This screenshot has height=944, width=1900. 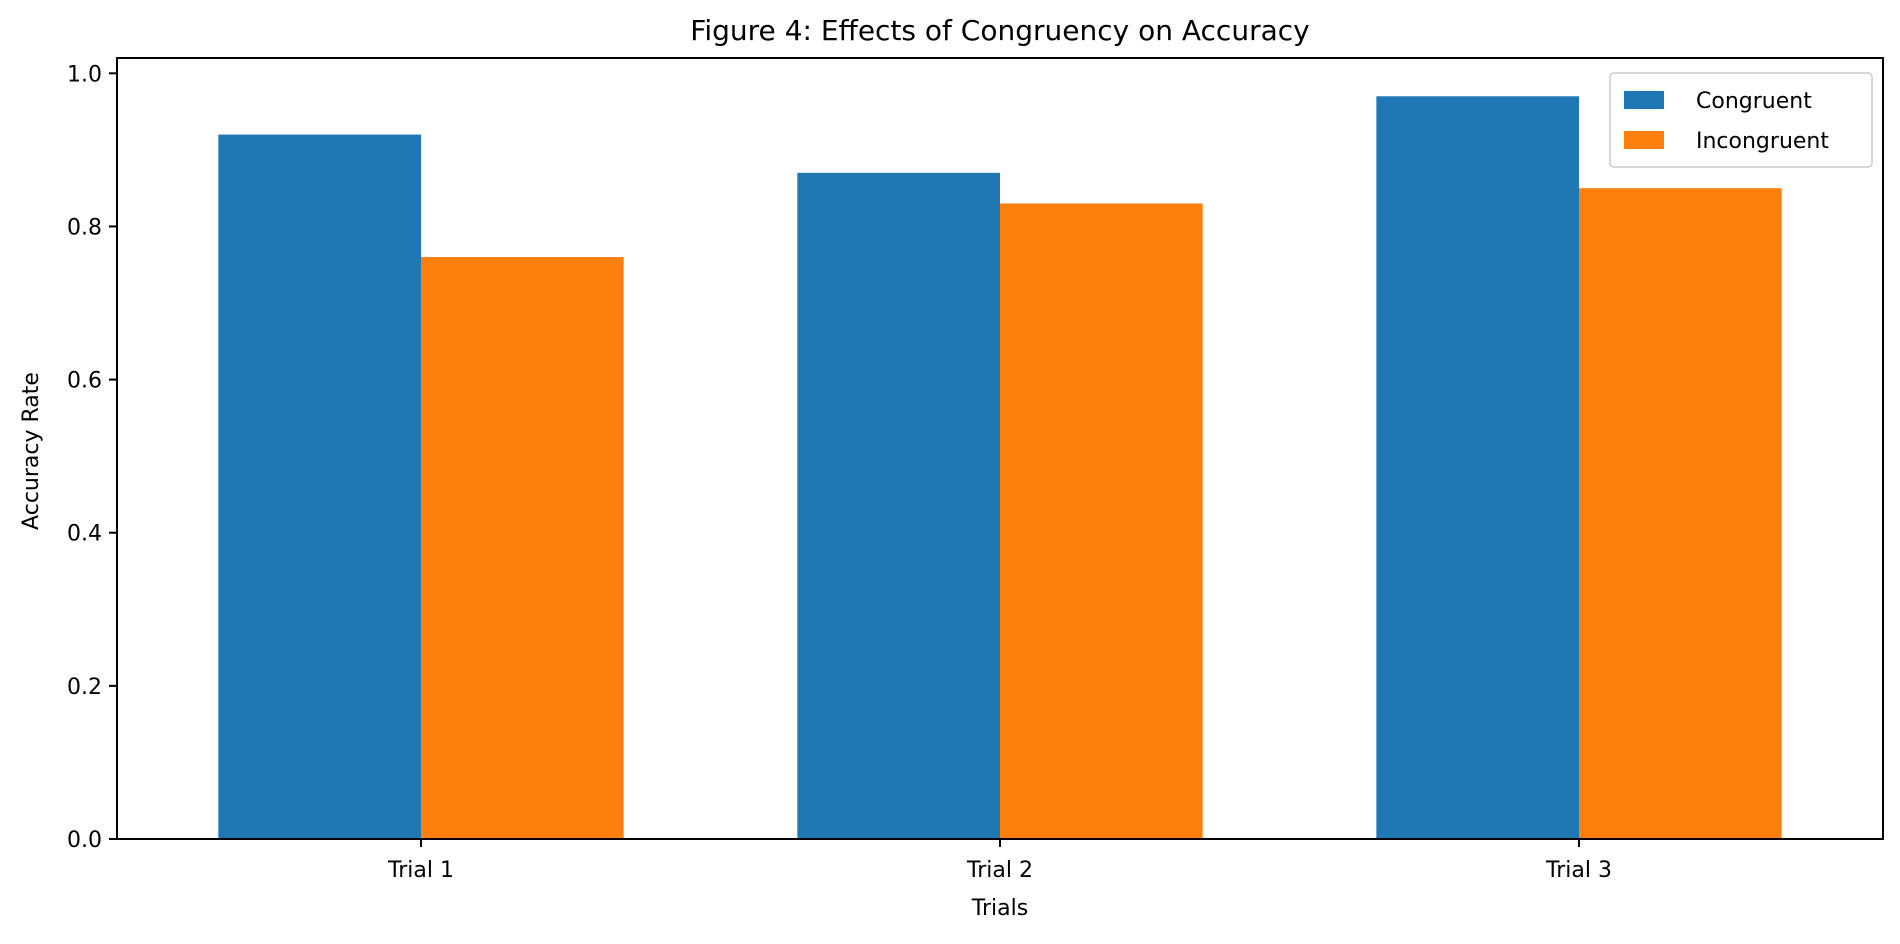 What do you see at coordinates (84, 687) in the screenshot?
I see `y-tick-label: 0.2` at bounding box center [84, 687].